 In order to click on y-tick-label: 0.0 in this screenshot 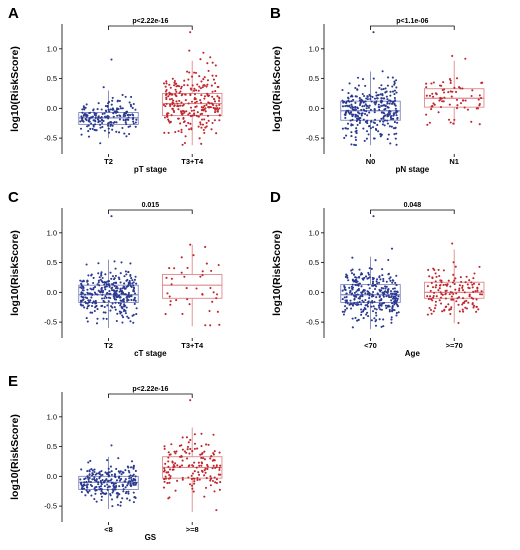, I will do `click(52, 292)`.